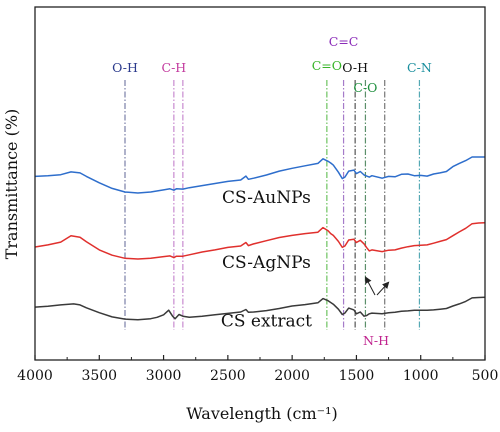 This screenshot has width=500, height=432. Describe the element at coordinates (357, 376) in the screenshot. I see `x-tick-label-1500: 1500` at that location.